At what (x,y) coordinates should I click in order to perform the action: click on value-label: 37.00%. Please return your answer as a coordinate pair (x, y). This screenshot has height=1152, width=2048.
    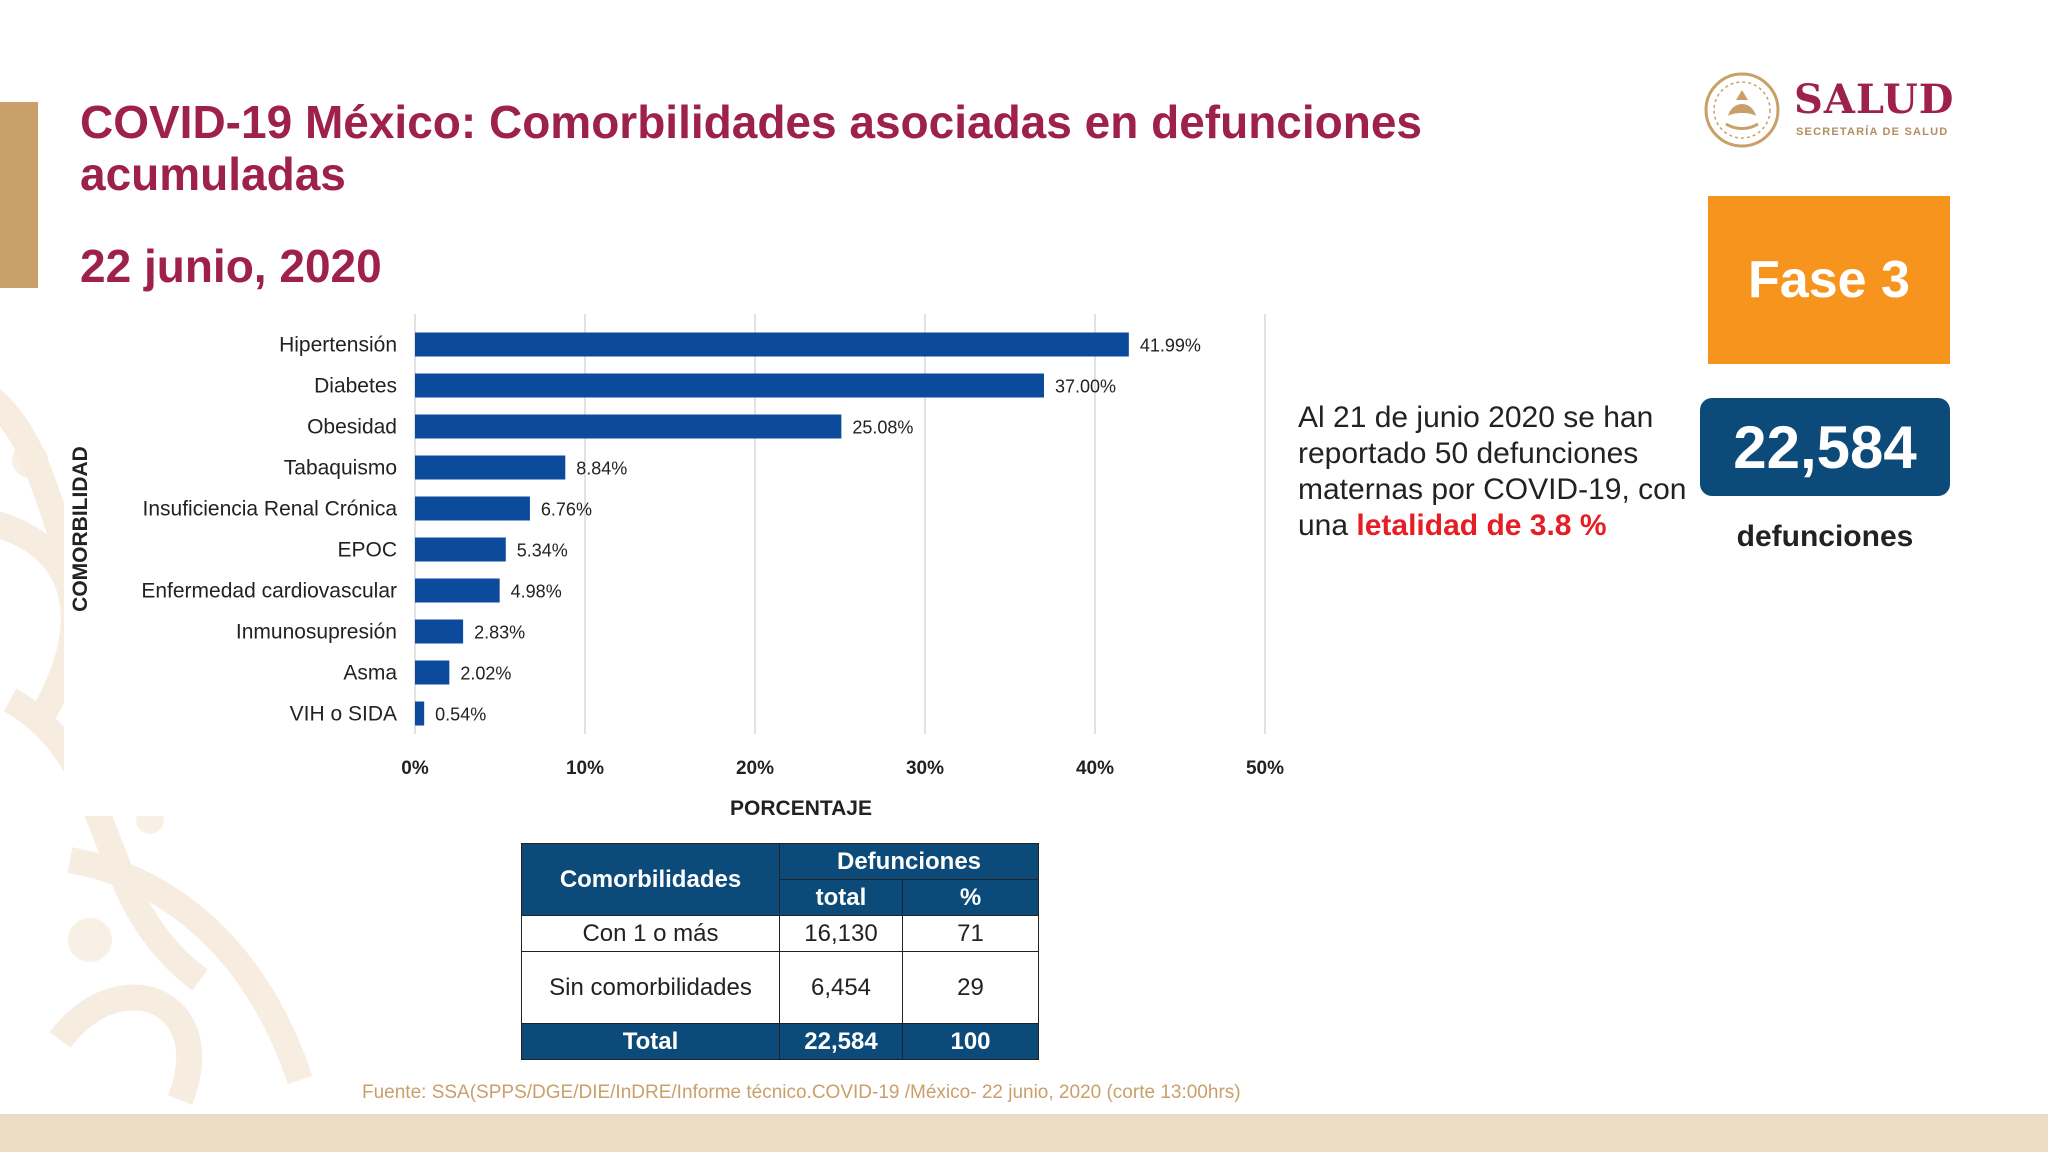
    Looking at the image, I should click on (1085, 387).